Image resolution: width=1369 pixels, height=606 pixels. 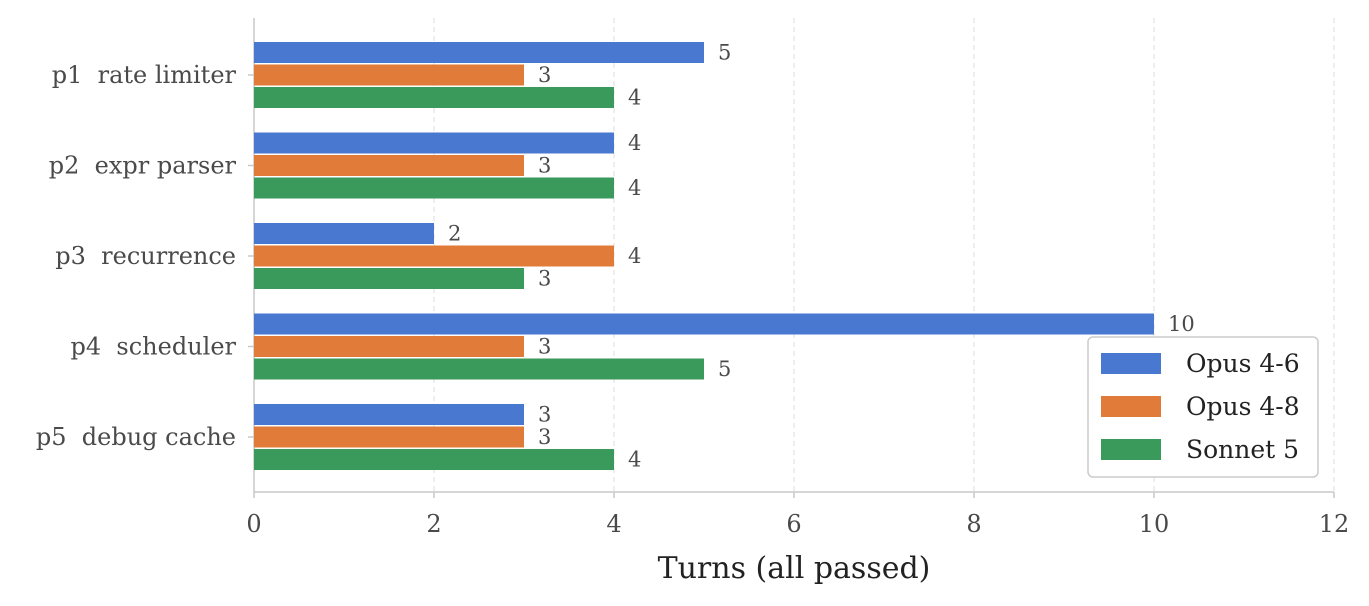 What do you see at coordinates (144, 75) in the screenshot?
I see `category-label: p1 rate limiter` at bounding box center [144, 75].